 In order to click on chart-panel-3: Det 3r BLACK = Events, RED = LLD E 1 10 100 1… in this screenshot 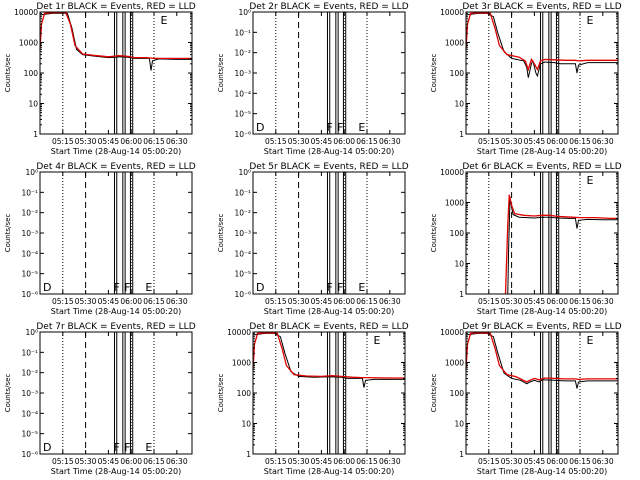, I will do `click(526, 79)`.